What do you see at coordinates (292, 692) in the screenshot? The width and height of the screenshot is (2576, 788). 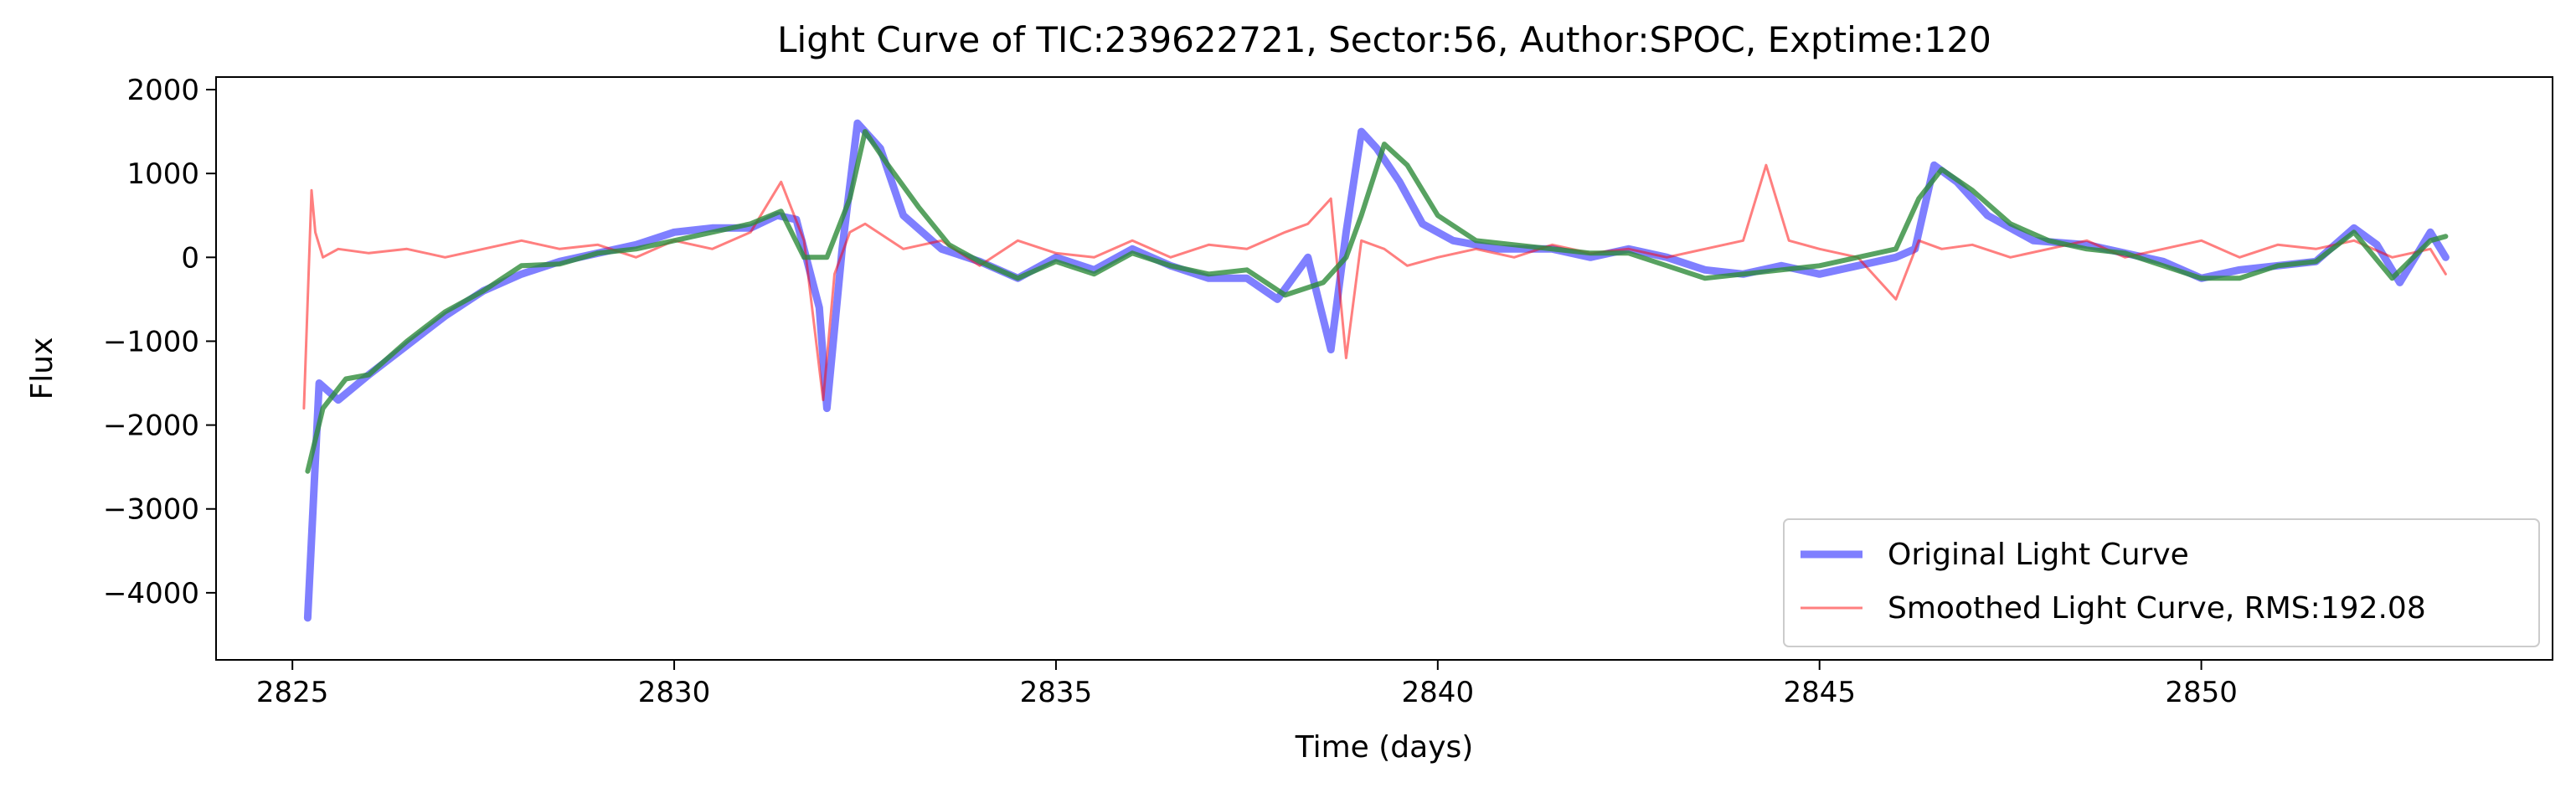 I see `x-tick-label: 2825` at bounding box center [292, 692].